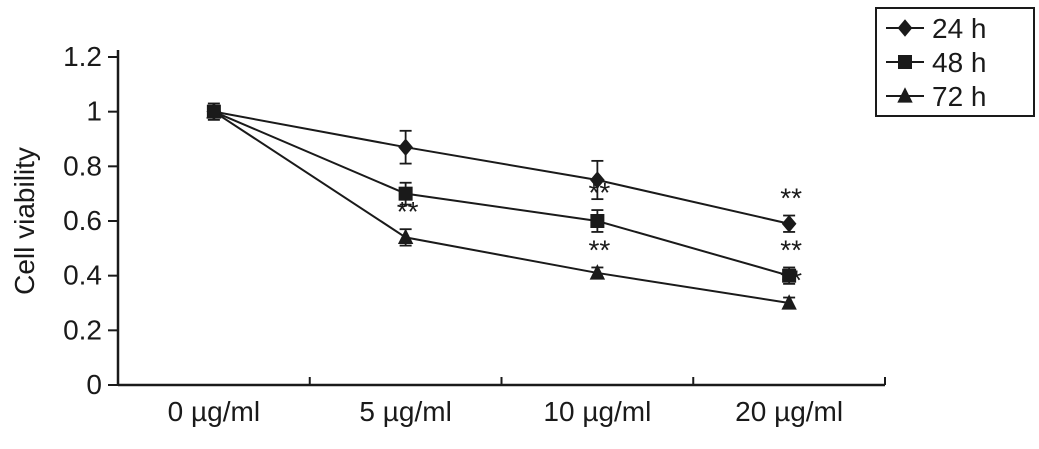 The height and width of the screenshot is (449, 1039). Describe the element at coordinates (905, 95) in the screenshot. I see `legend-triangle-marker-icon` at that location.